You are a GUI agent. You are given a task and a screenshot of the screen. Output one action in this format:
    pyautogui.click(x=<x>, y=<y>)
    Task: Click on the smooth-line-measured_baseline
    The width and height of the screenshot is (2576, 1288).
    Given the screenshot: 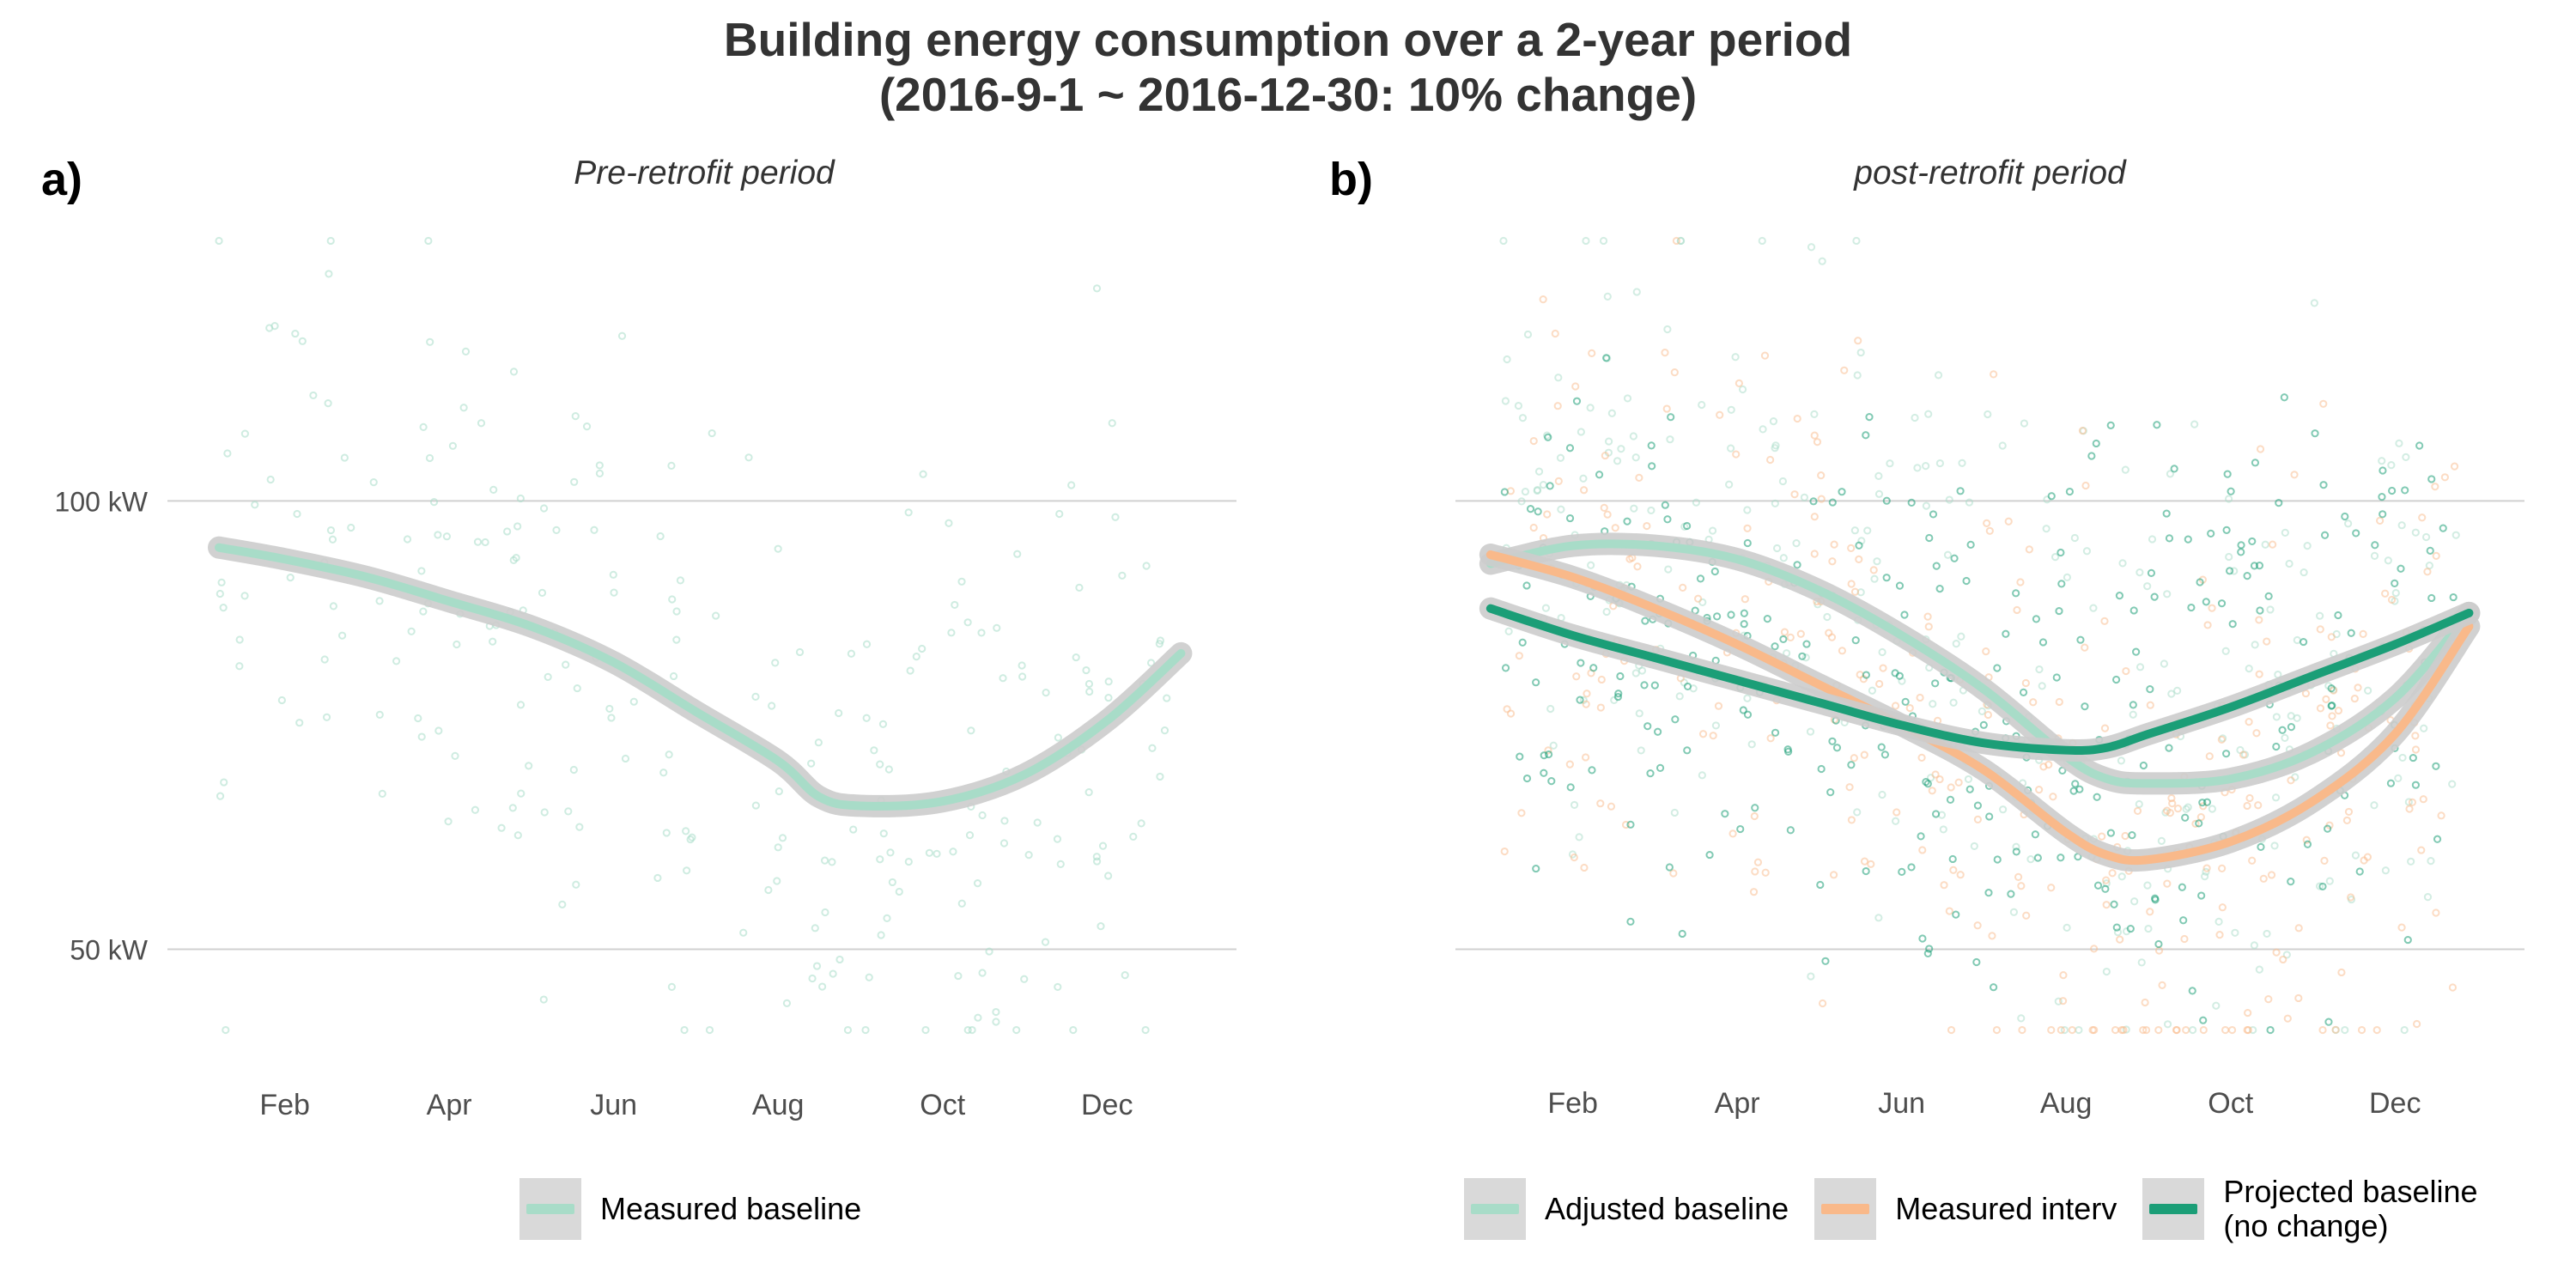 What is the action you would take?
    pyautogui.click(x=700, y=677)
    